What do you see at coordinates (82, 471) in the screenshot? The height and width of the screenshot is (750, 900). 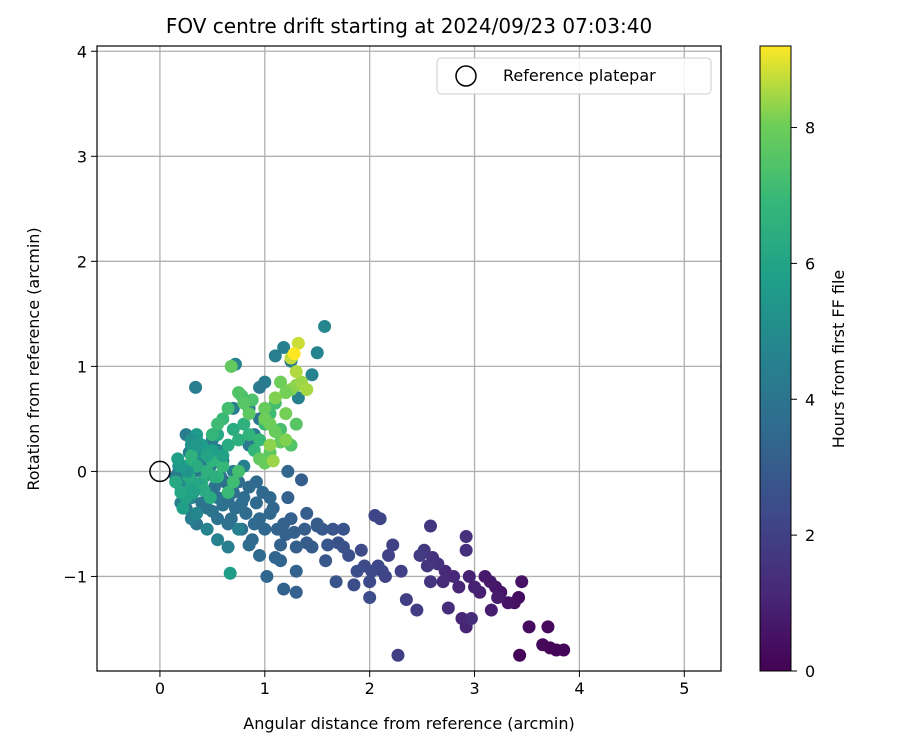 I see `y-tick-label: 0` at bounding box center [82, 471].